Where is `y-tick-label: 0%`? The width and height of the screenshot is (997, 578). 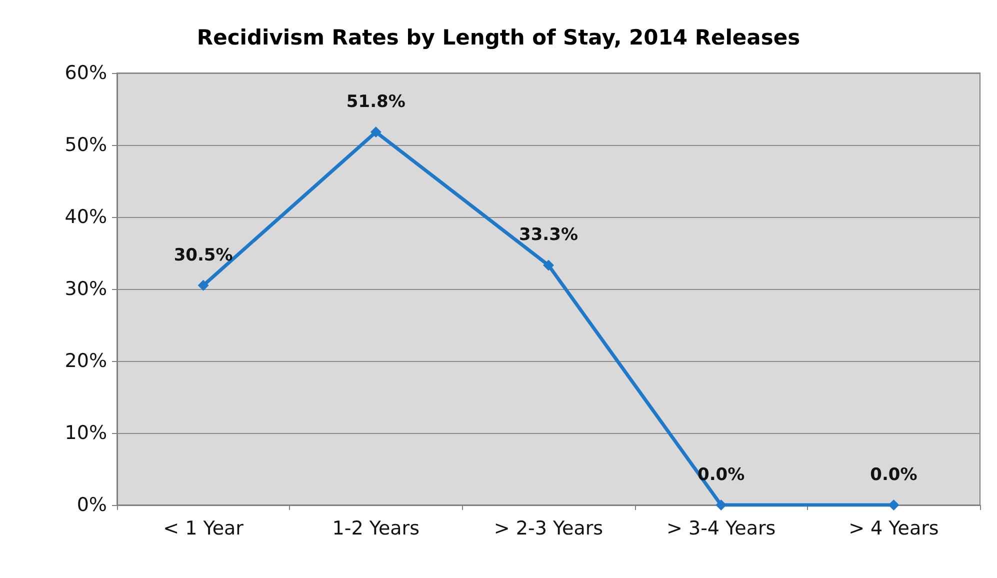 y-tick-label: 0% is located at coordinates (91, 505).